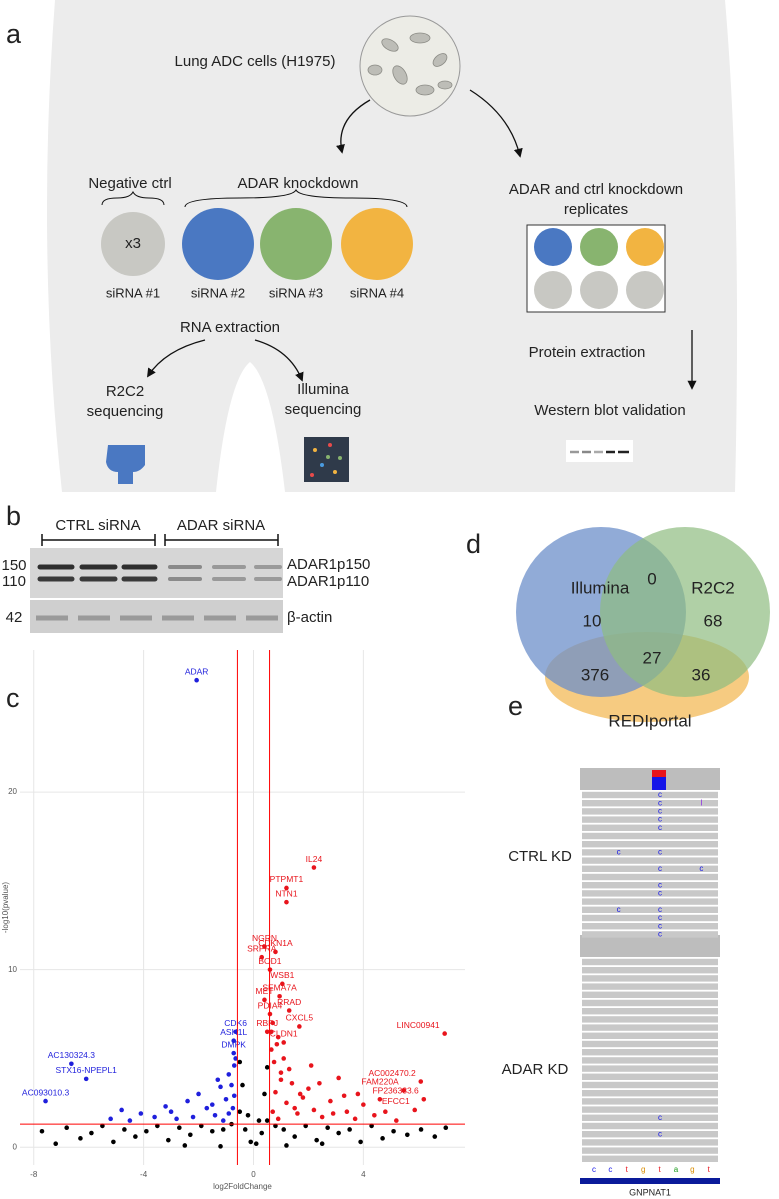 The image size is (779, 1199). What do you see at coordinates (46, 1092) in the screenshot?
I see `point-label: AC093010.3` at bounding box center [46, 1092].